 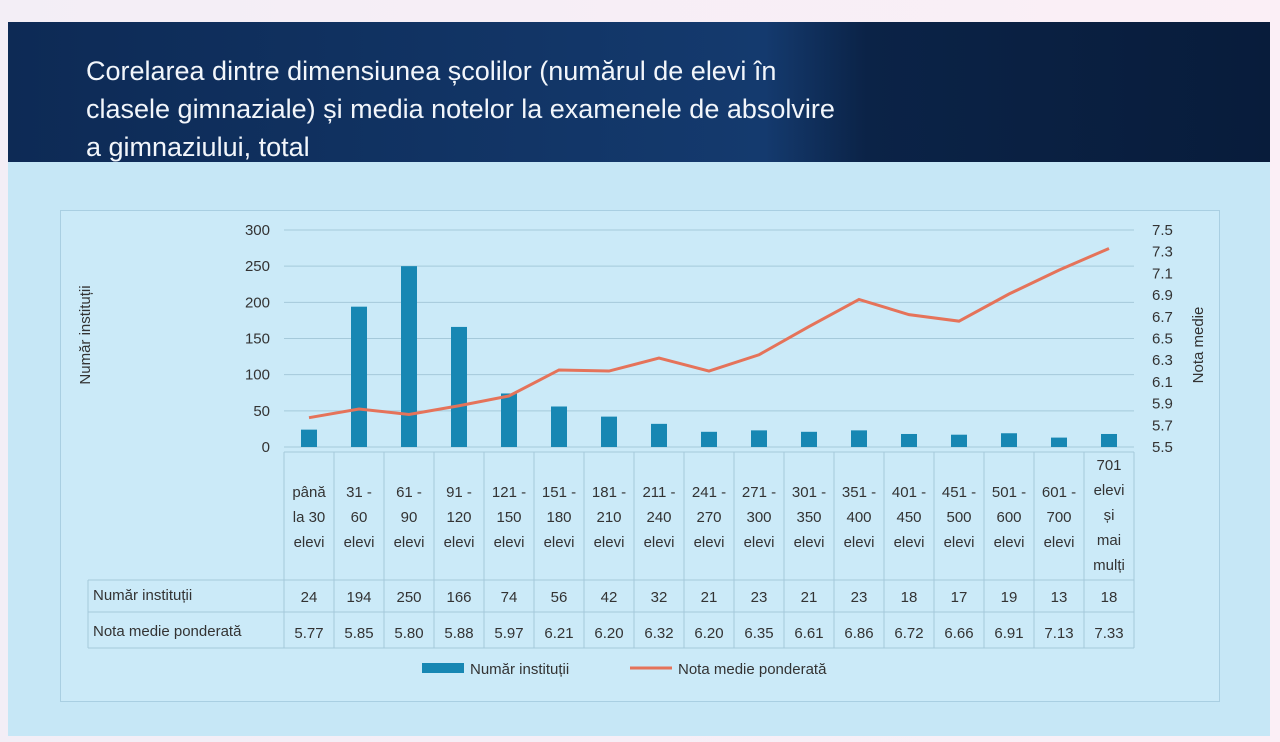 What do you see at coordinates (1109, 515) in the screenshot?
I see `category-label: și` at bounding box center [1109, 515].